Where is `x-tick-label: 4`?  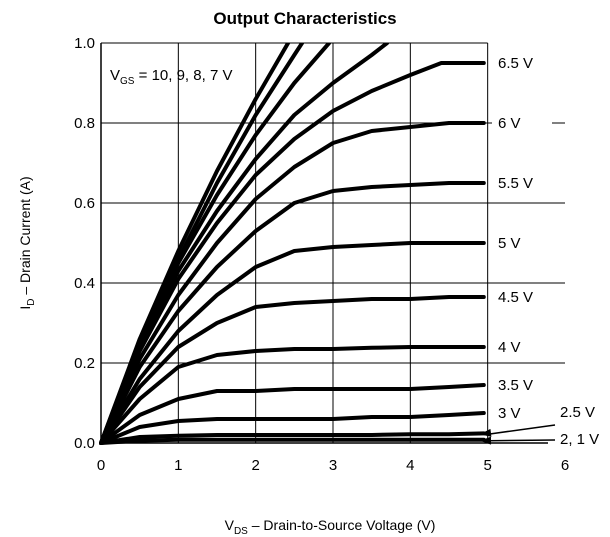
x-tick-label: 4 is located at coordinates (410, 465).